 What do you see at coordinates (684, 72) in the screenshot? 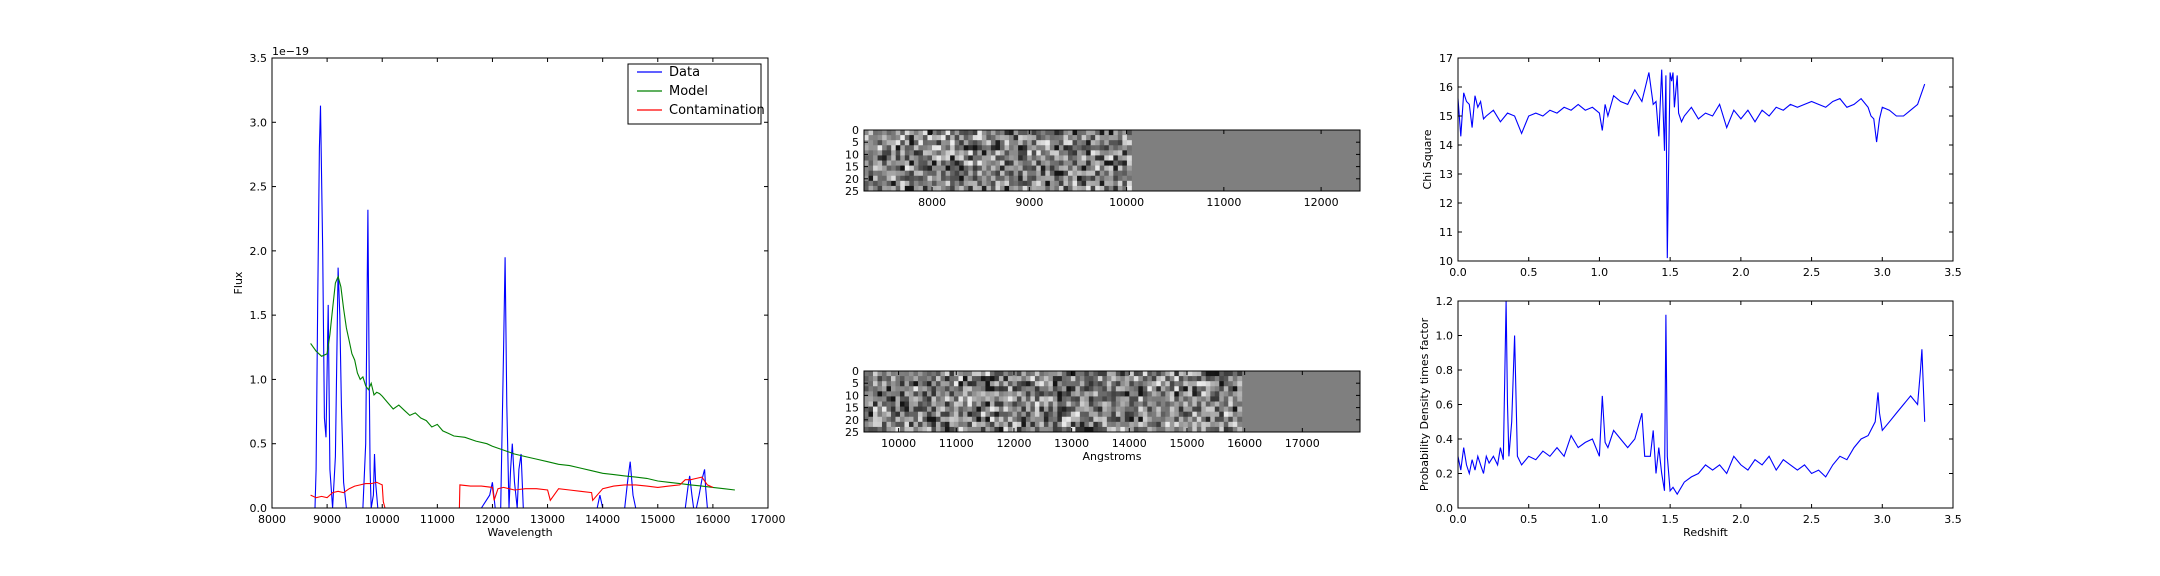
I see `legend-label-data: Data` at bounding box center [684, 72].